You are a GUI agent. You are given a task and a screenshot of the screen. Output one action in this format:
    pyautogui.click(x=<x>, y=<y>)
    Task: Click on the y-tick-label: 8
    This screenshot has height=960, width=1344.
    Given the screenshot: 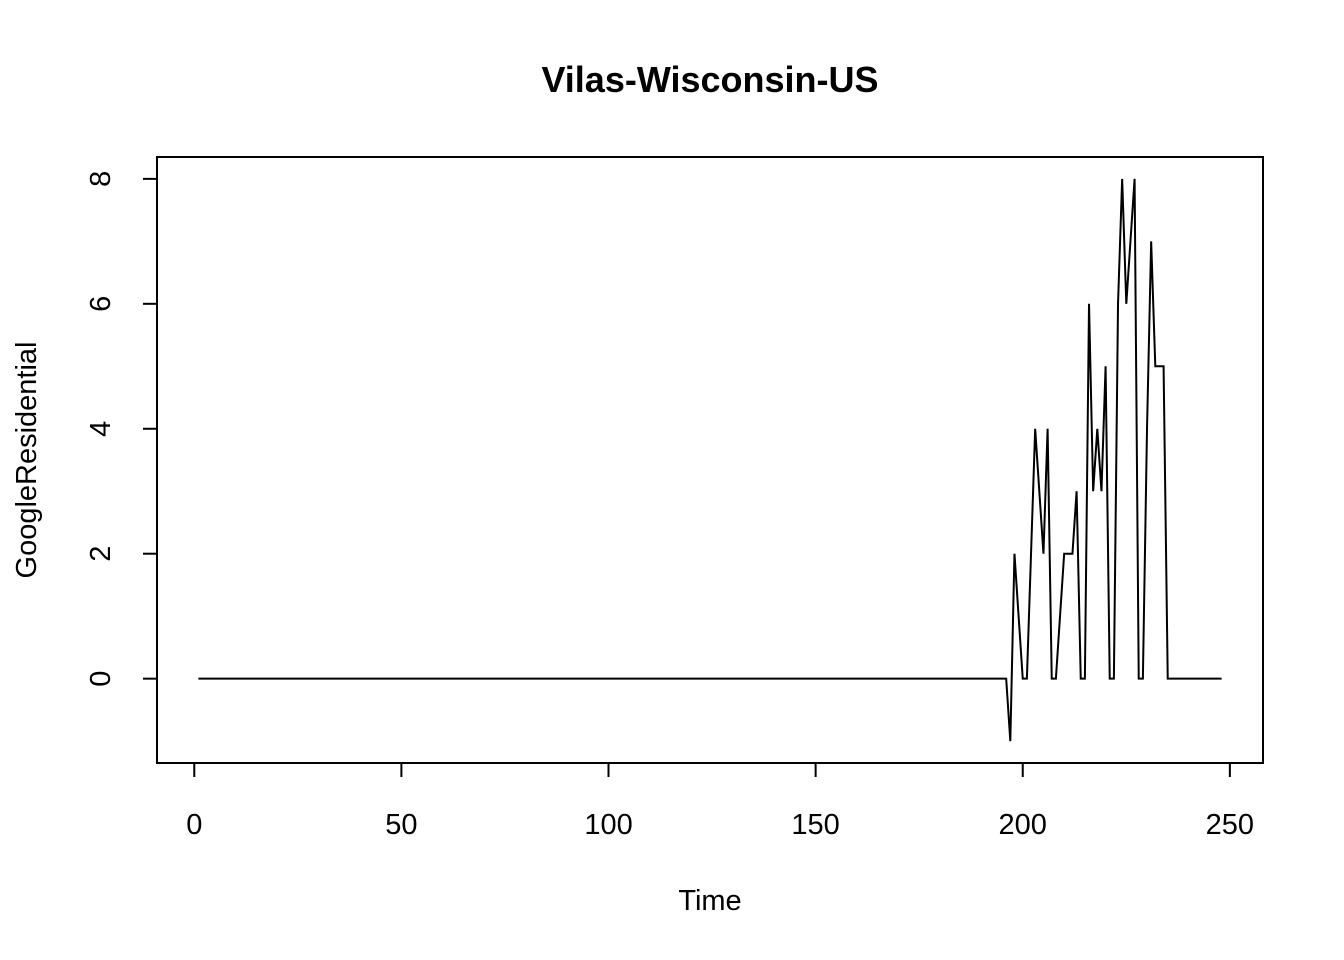 What is the action you would take?
    pyautogui.click(x=101, y=179)
    